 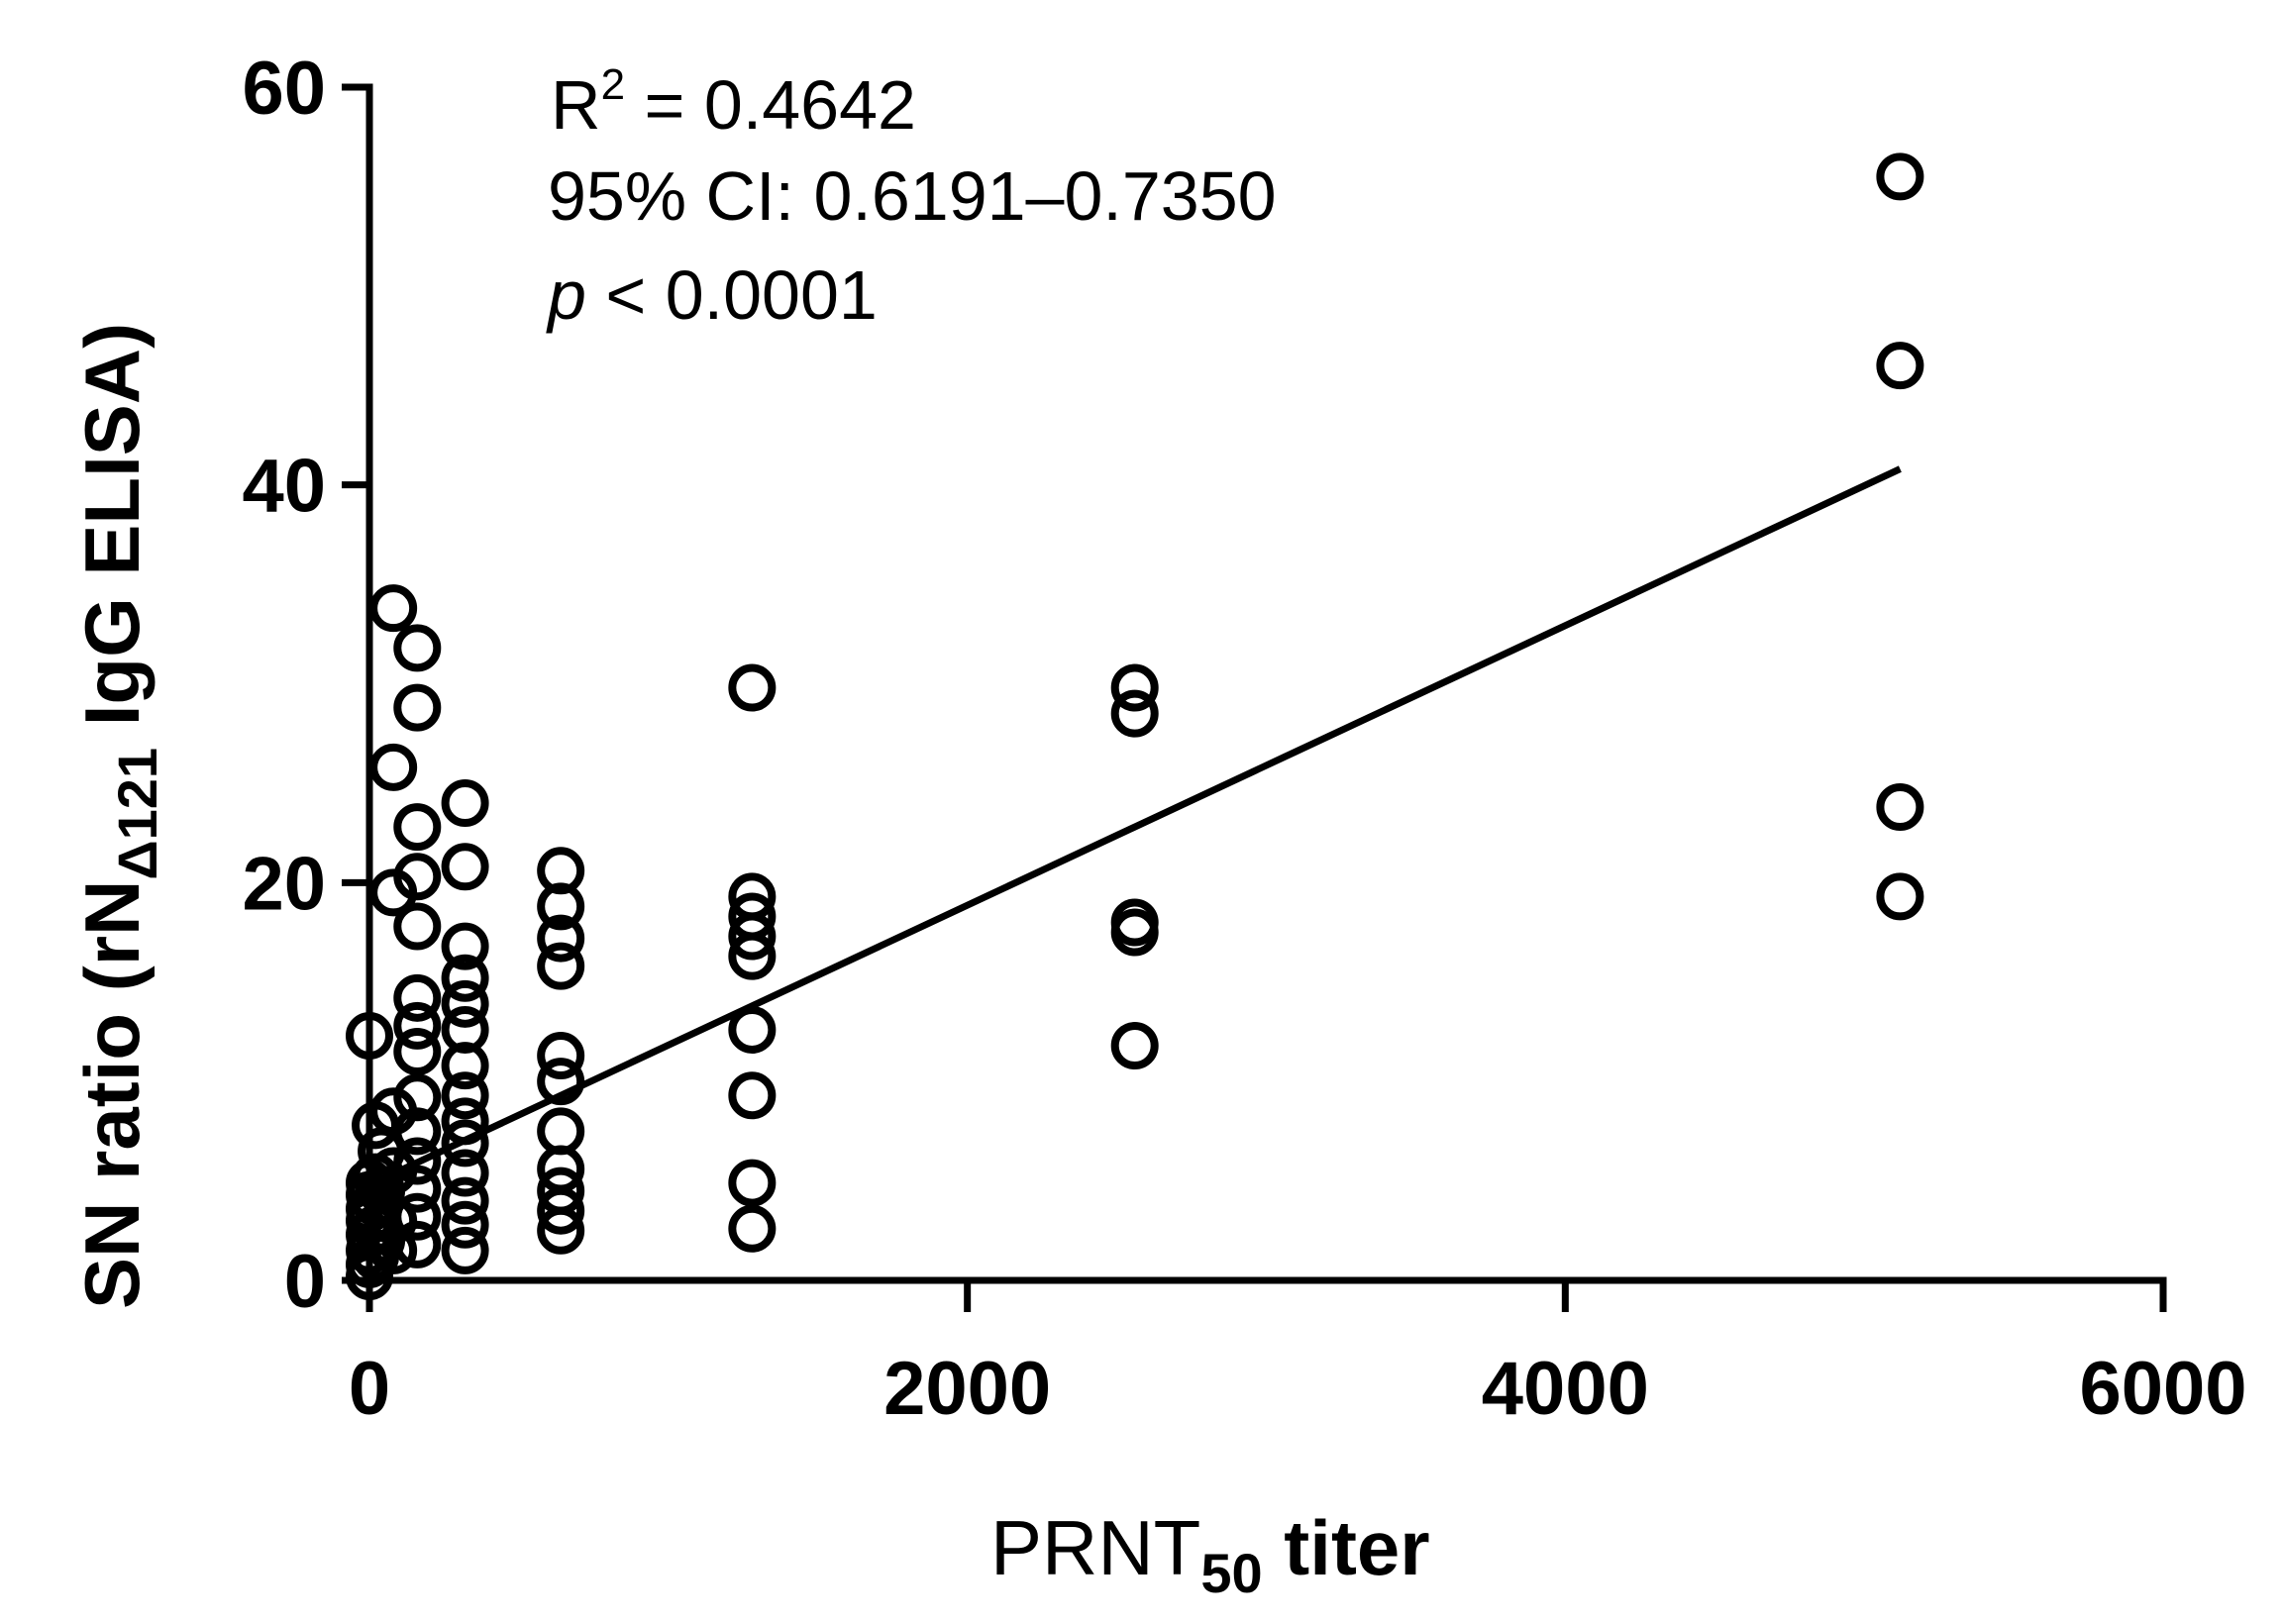 What do you see at coordinates (1566, 1389) in the screenshot?
I see `x-tick-label: 4000` at bounding box center [1566, 1389].